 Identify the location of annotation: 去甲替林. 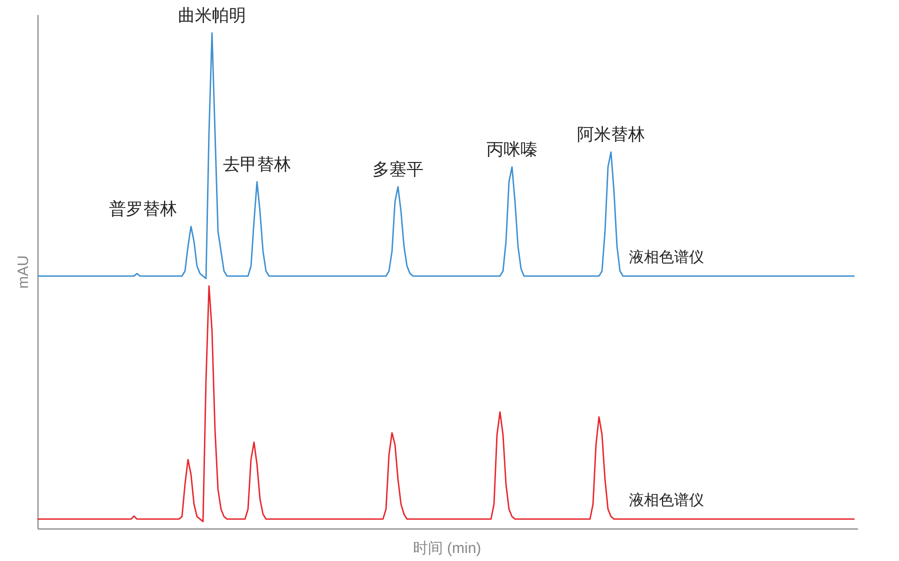
(257, 164).